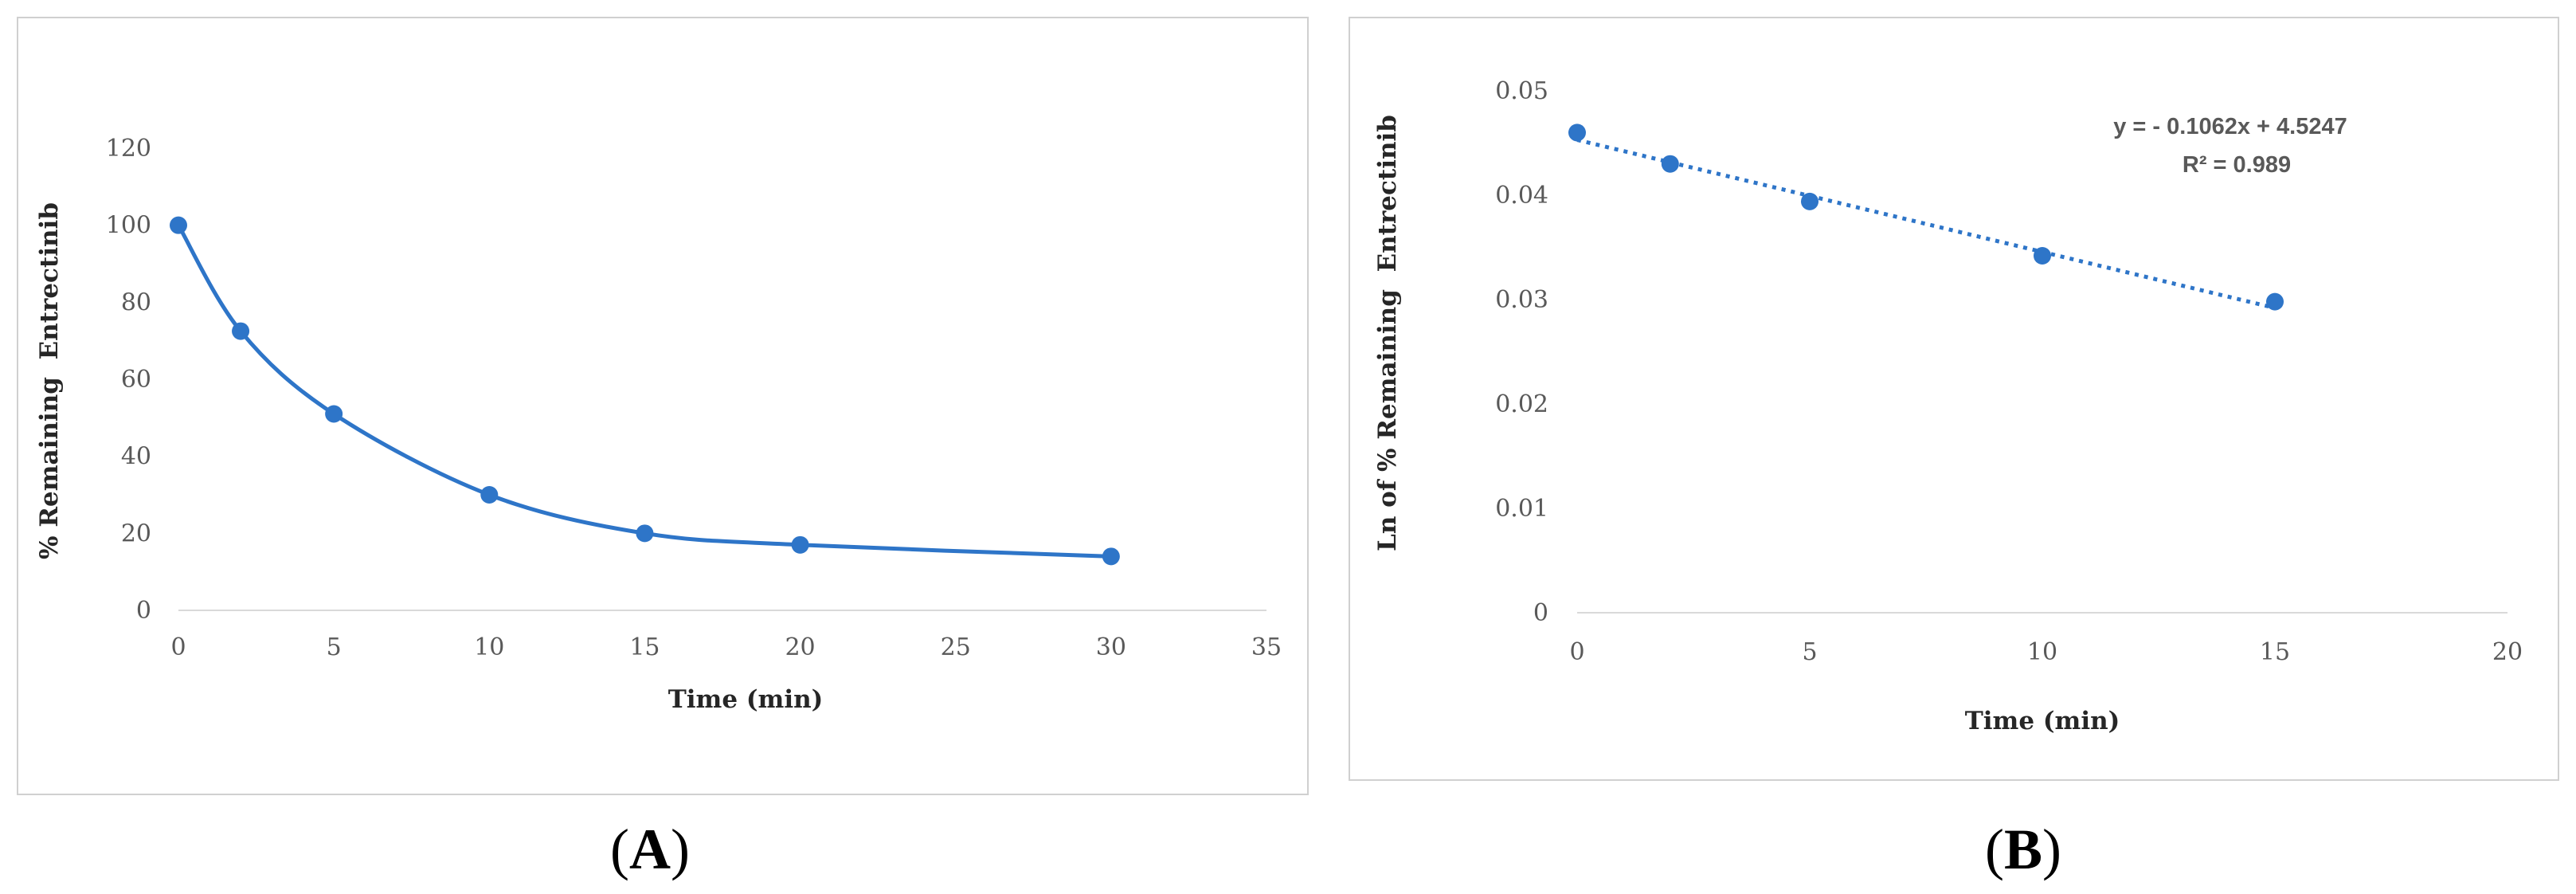  Describe the element at coordinates (1521, 352) in the screenshot. I see `panel-b-y-ticks: 0 0.01 0.02 0.03 0.04 0.05` at that location.